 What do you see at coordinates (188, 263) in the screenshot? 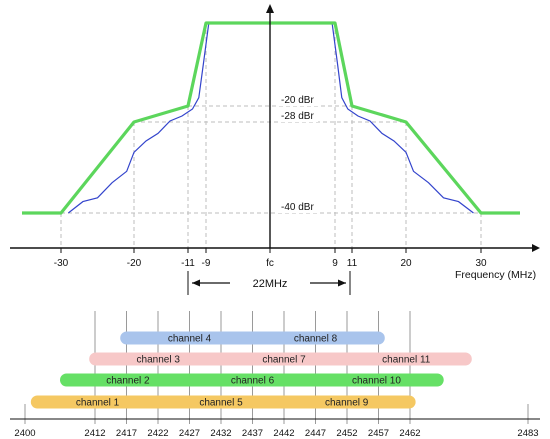
I see `offset-tick-label: -11` at bounding box center [188, 263].